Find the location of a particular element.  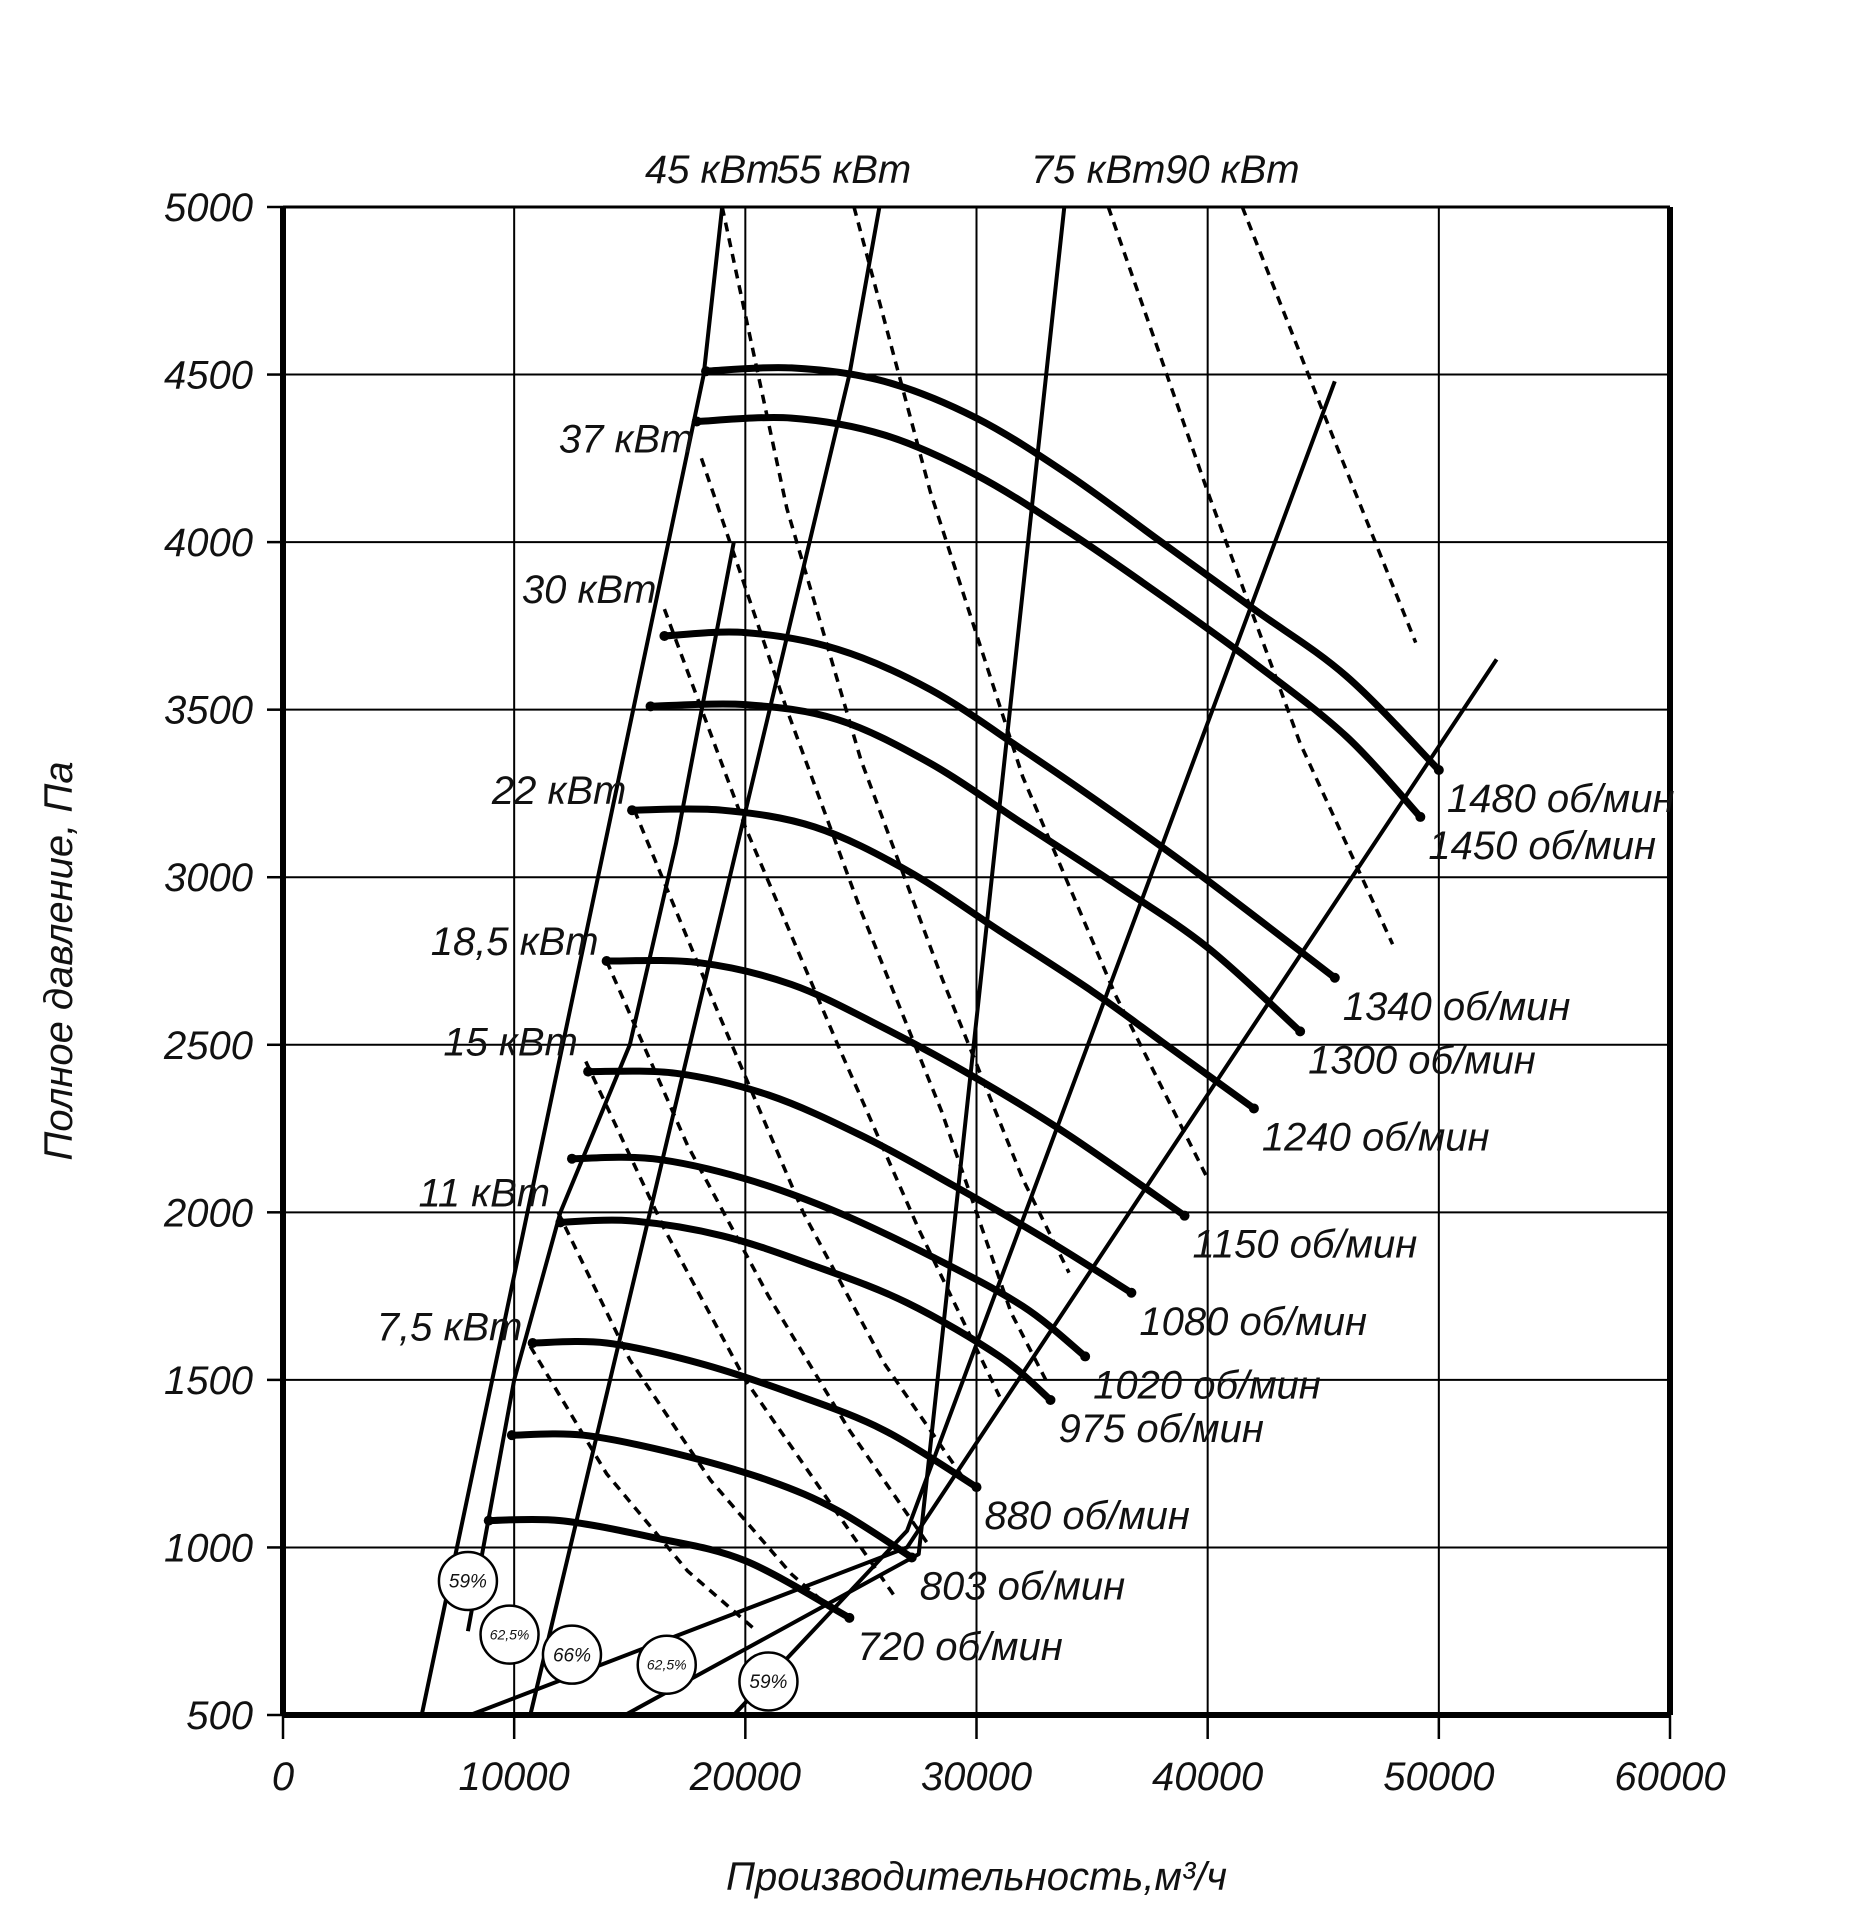

efficiency-label-2: 66% is located at coordinates (572, 1655).